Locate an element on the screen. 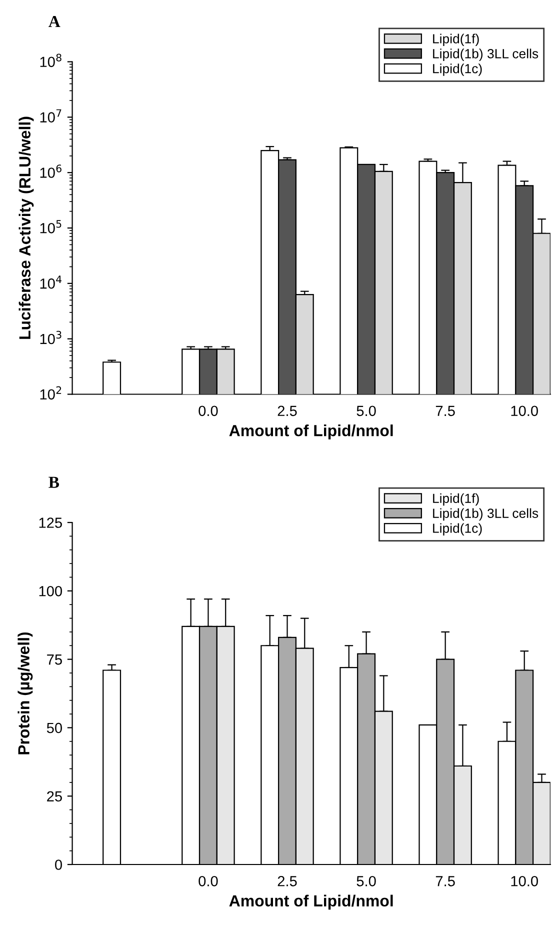 The image size is (556, 950). y-tick-label: 50 is located at coordinates (54, 728).